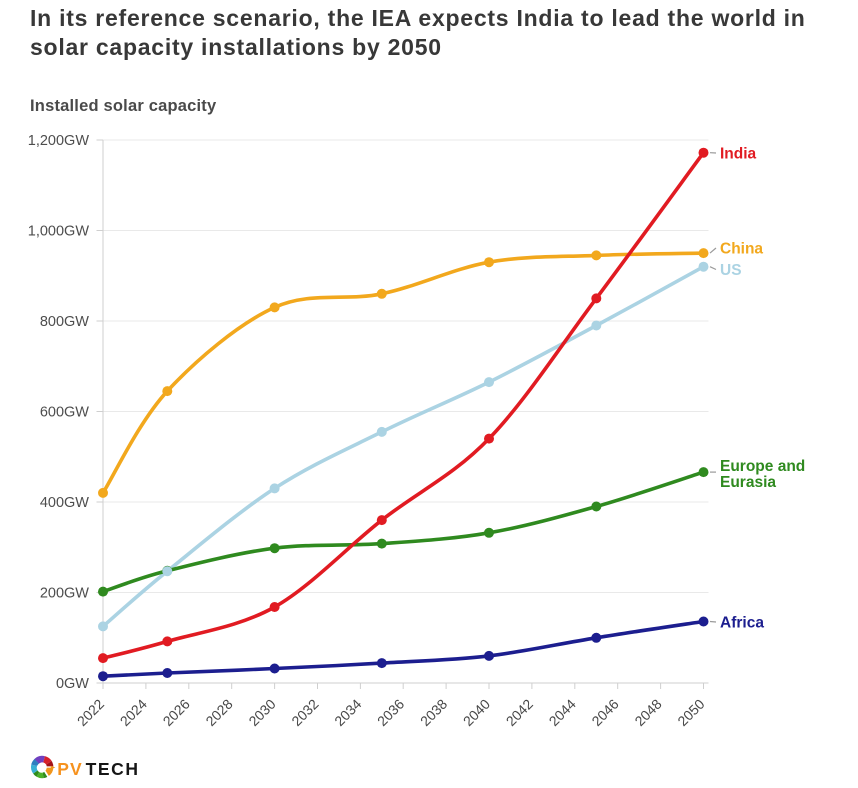 The height and width of the screenshot is (788, 858). What do you see at coordinates (647, 712) in the screenshot?
I see `svg-text: 2048` at bounding box center [647, 712].